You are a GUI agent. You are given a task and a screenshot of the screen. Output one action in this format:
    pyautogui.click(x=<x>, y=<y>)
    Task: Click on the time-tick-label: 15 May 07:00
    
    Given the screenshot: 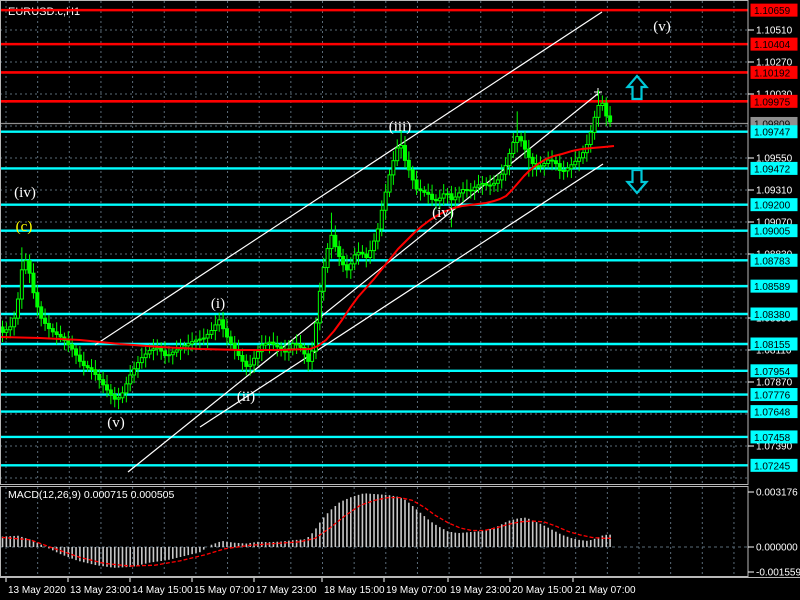 What is the action you would take?
    pyautogui.click(x=224, y=590)
    